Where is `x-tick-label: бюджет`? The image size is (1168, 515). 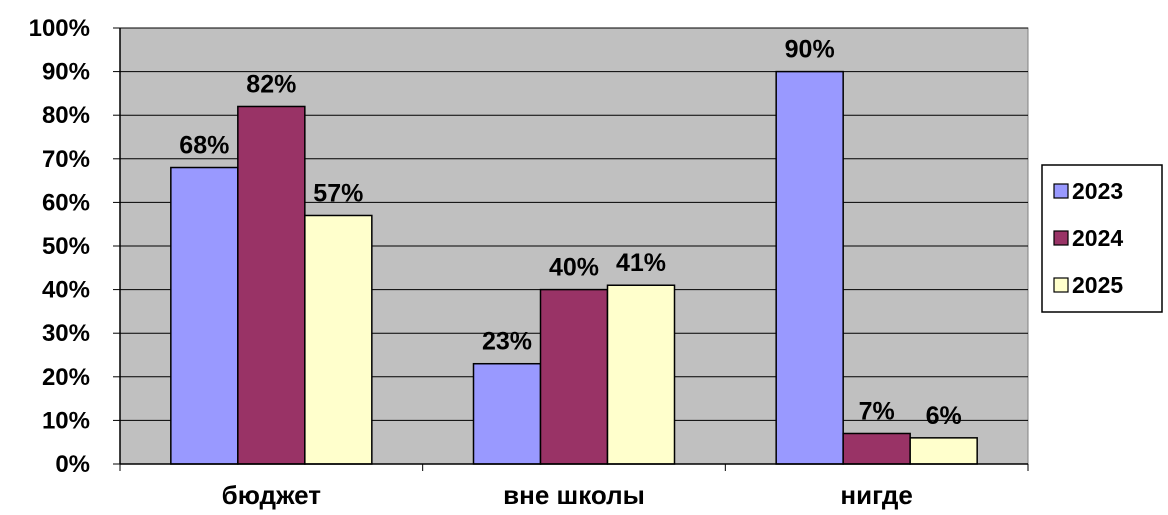 x-tick-label: бюджет is located at coordinates (272, 495).